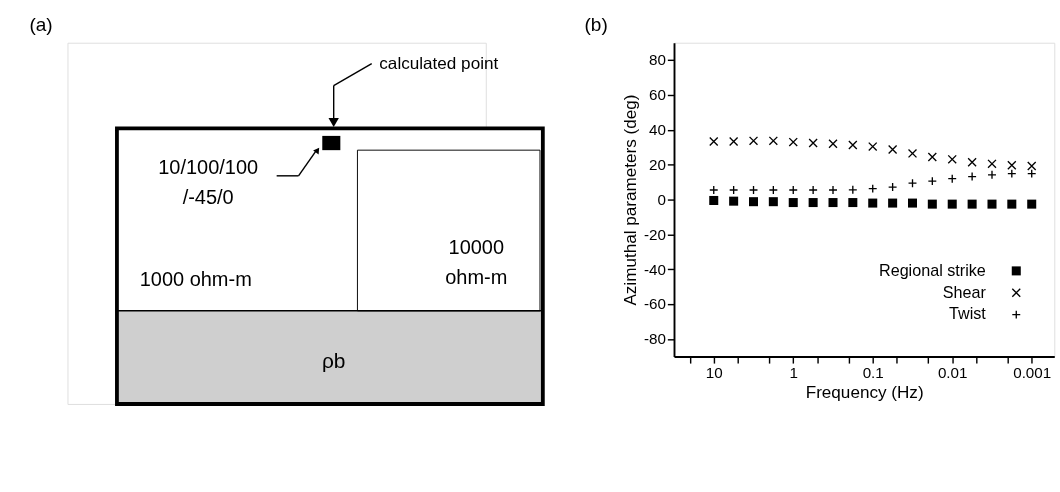 The width and height of the screenshot is (1060, 492). What do you see at coordinates (657, 95) in the screenshot?
I see `y-tick-label: 60` at bounding box center [657, 95].